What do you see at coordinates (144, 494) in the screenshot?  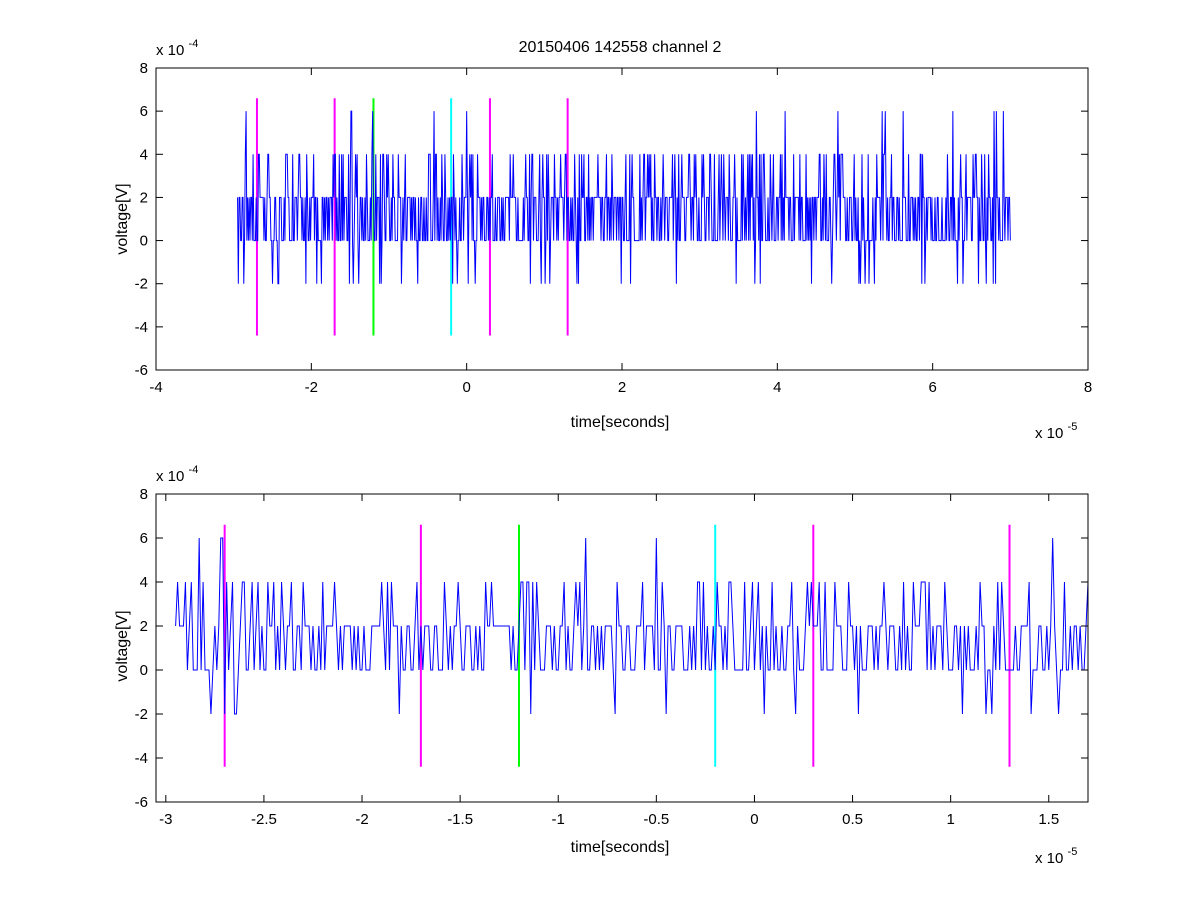 I see `bottom-y-tick-label: 8` at bounding box center [144, 494].